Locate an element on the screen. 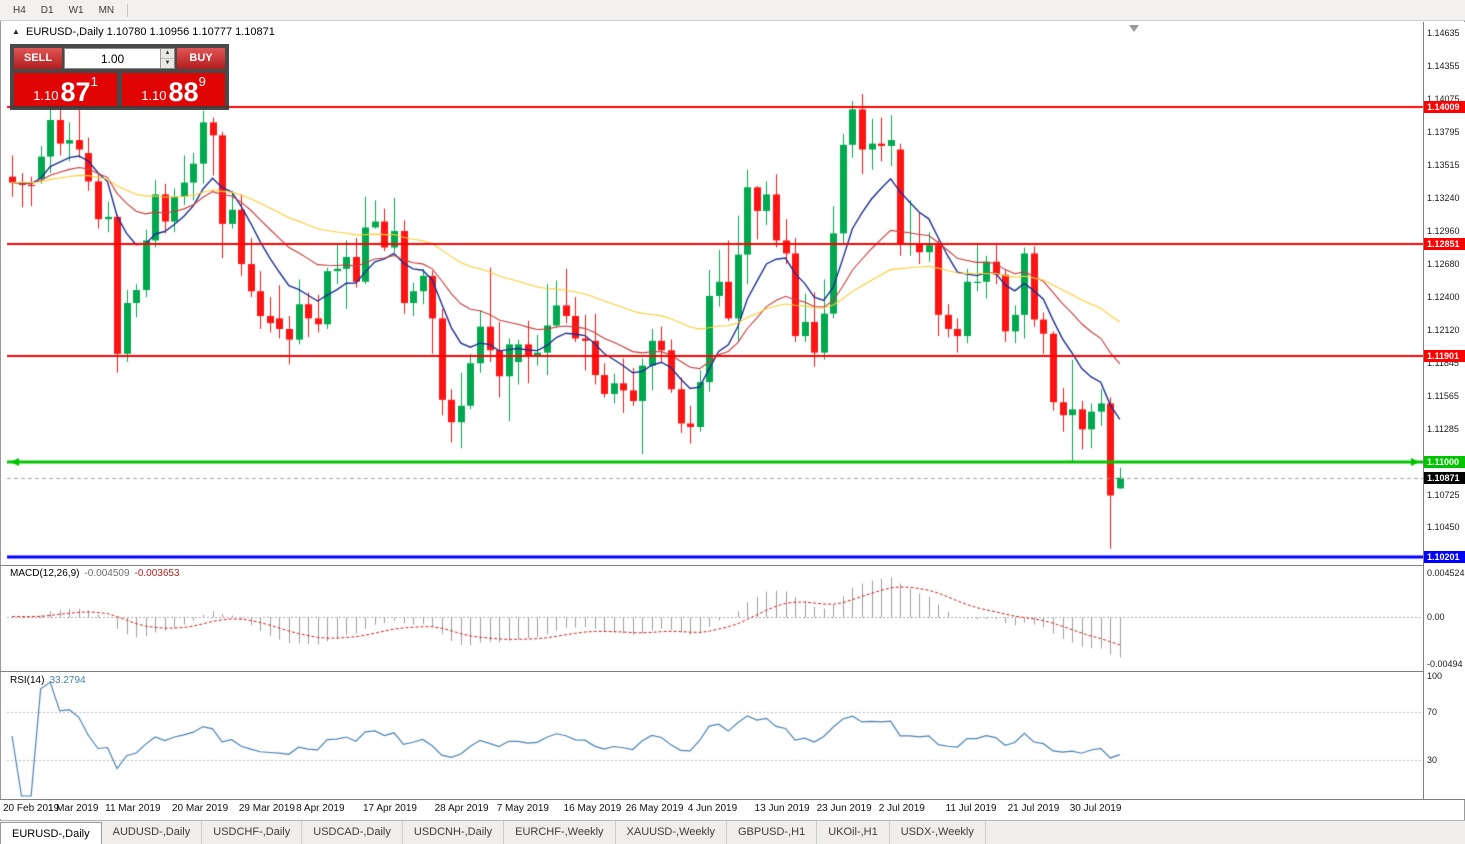  macd-main-value: -0.004509 is located at coordinates (107, 573).